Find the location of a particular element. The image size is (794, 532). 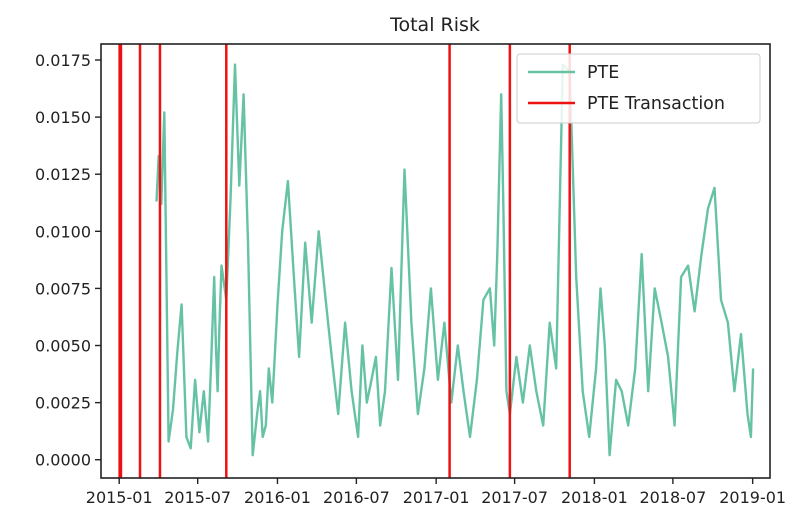

legend-box is located at coordinates (638, 88).